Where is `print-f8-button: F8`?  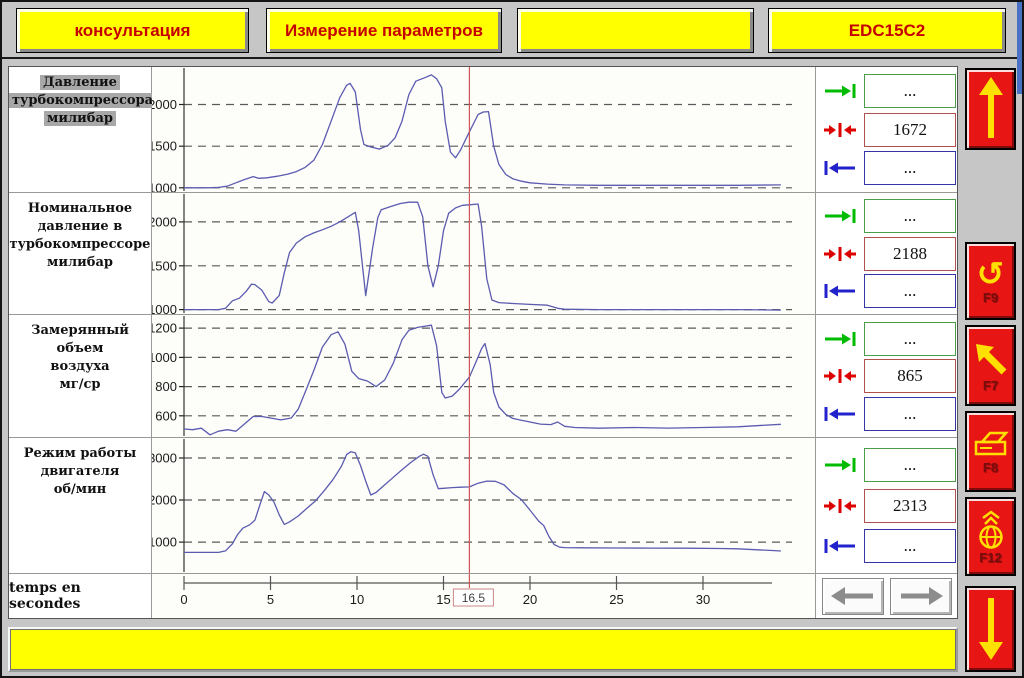
print-f8-button: F8 is located at coordinates (990, 451).